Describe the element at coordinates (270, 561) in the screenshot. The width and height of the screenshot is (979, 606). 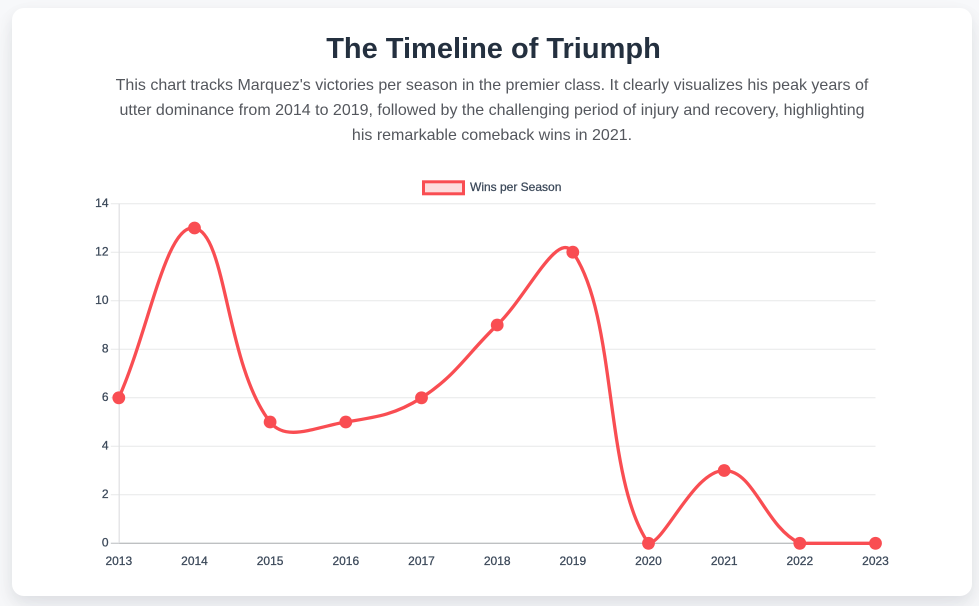
I see `svg-text: 2015` at that location.